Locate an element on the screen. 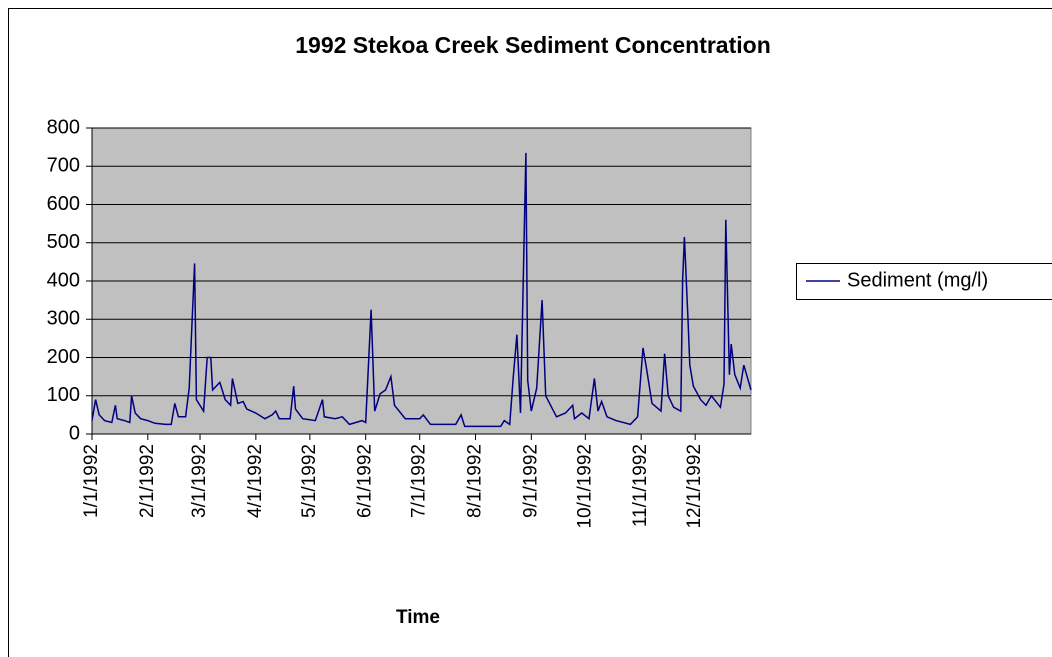 The height and width of the screenshot is (657, 1052). x-tick-label: 8/1/1992 is located at coordinates (475, 481).